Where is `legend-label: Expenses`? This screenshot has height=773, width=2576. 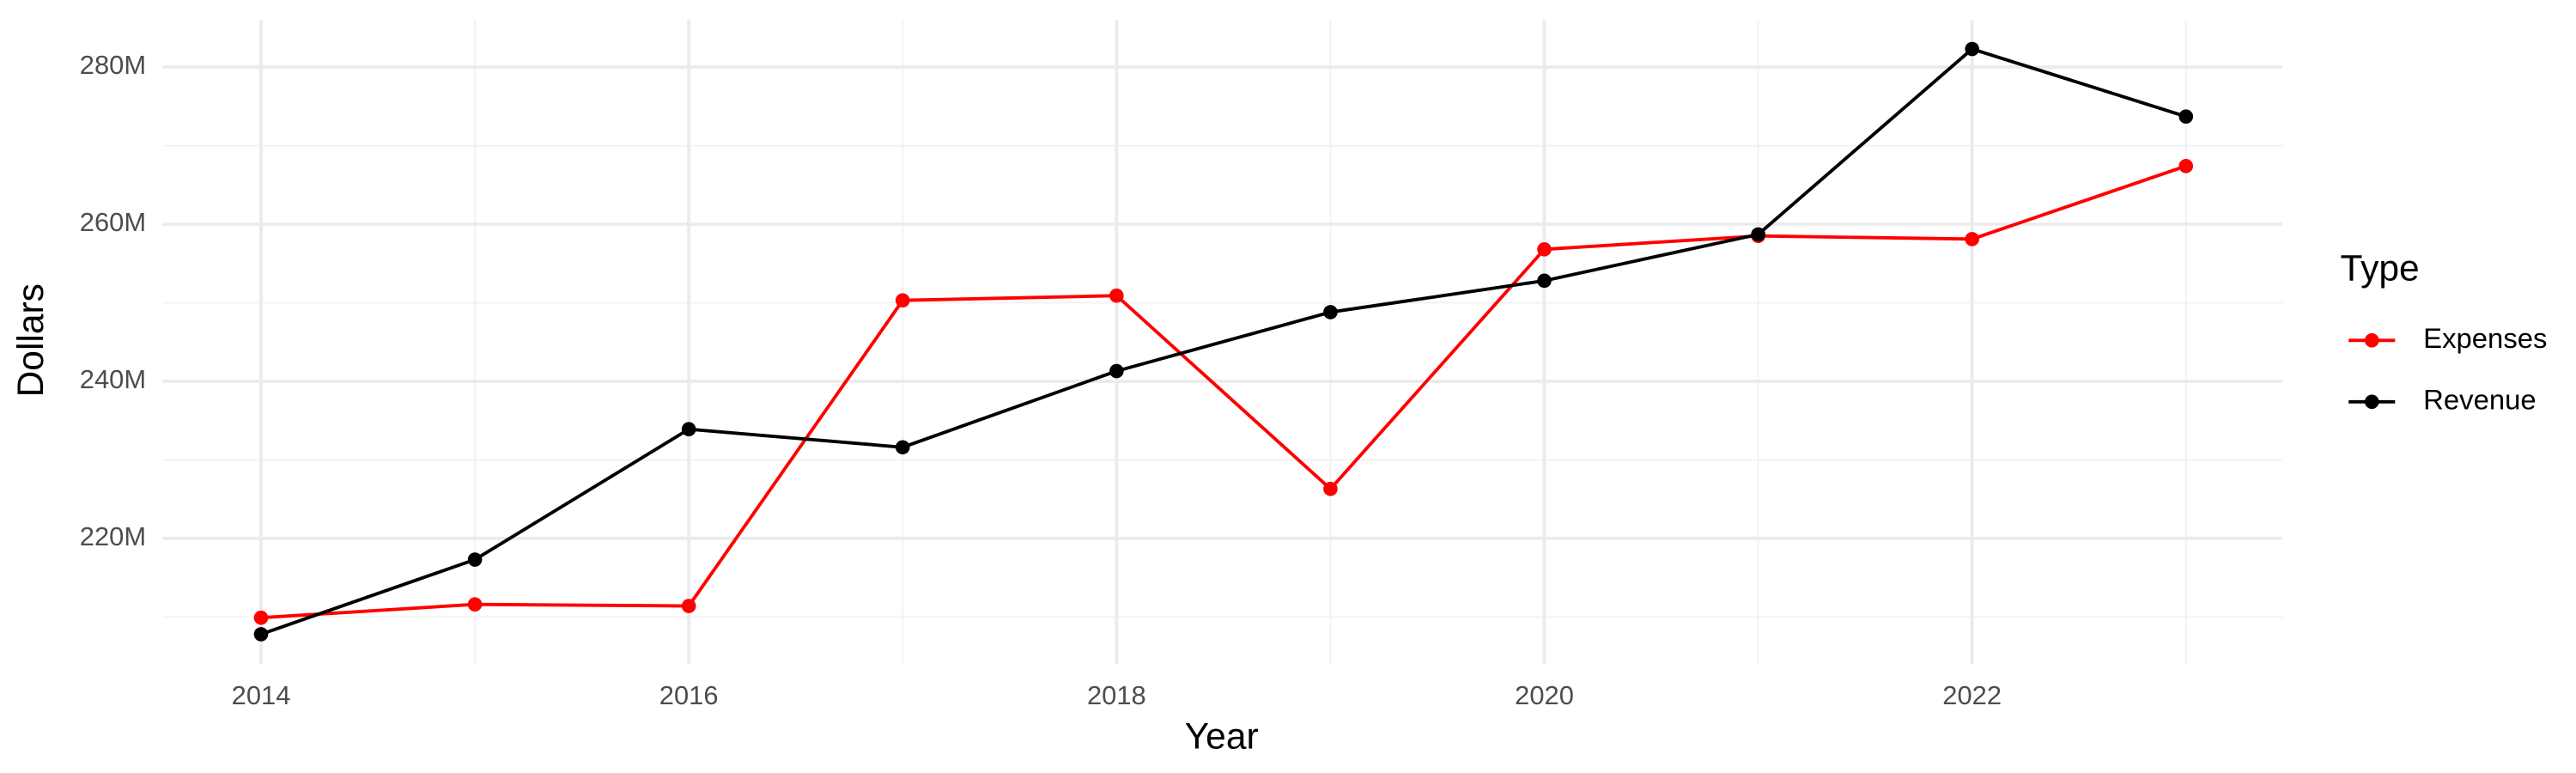
legend-label: Expenses is located at coordinates (2485, 338).